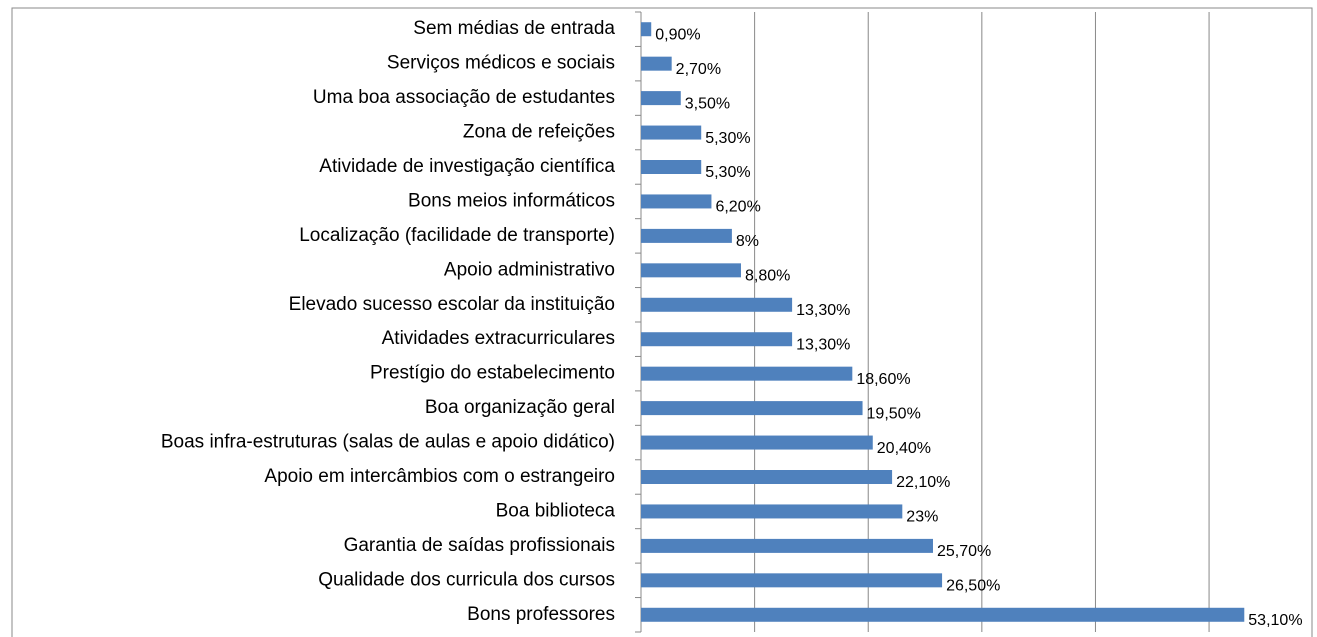 Image resolution: width=1317 pixels, height=637 pixels. I want to click on value-label: 8%, so click(747, 241).